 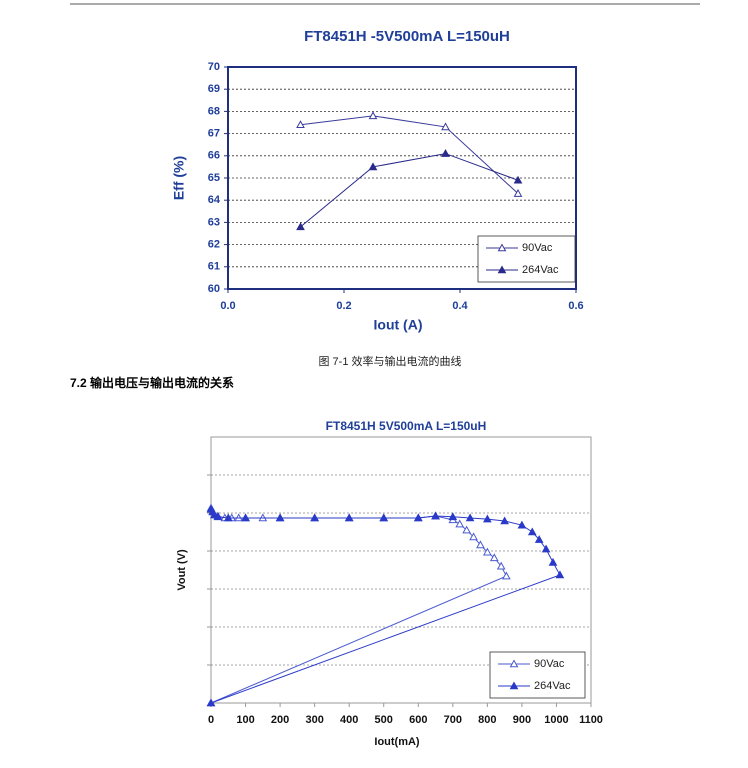 What do you see at coordinates (556, 720) in the screenshot?
I see `x-tick-label: 1000` at bounding box center [556, 720].